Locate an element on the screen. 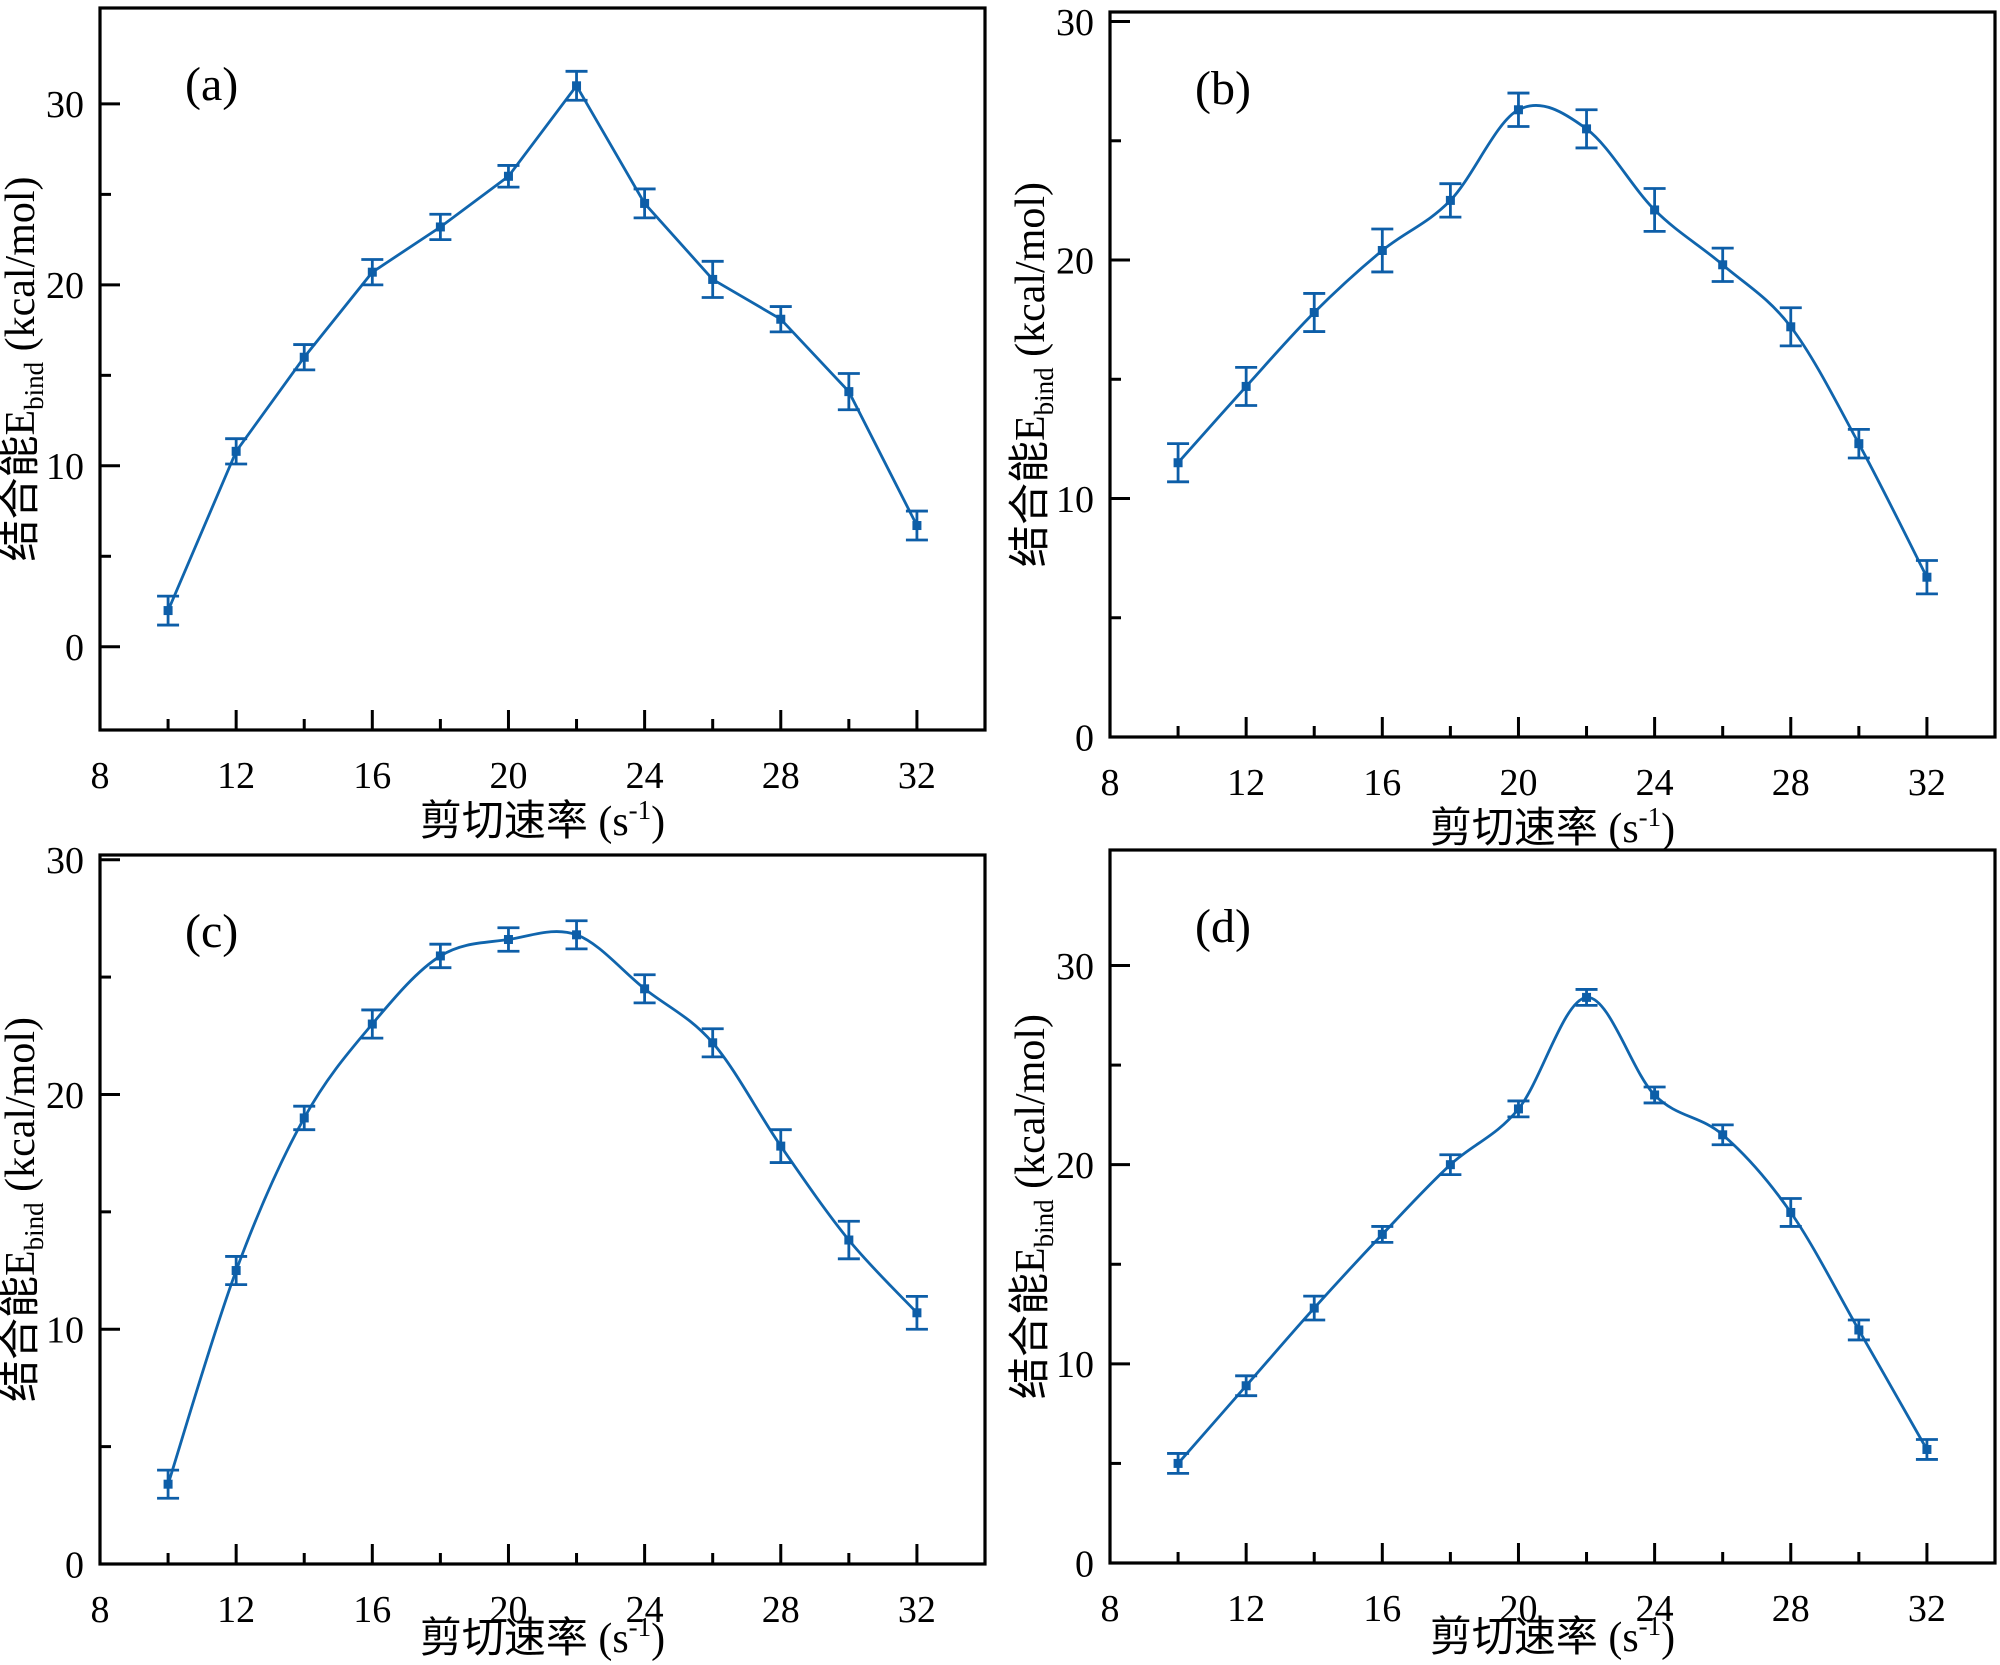 The height and width of the screenshot is (1665, 2000). panel-letter: (b) is located at coordinates (1223, 88).